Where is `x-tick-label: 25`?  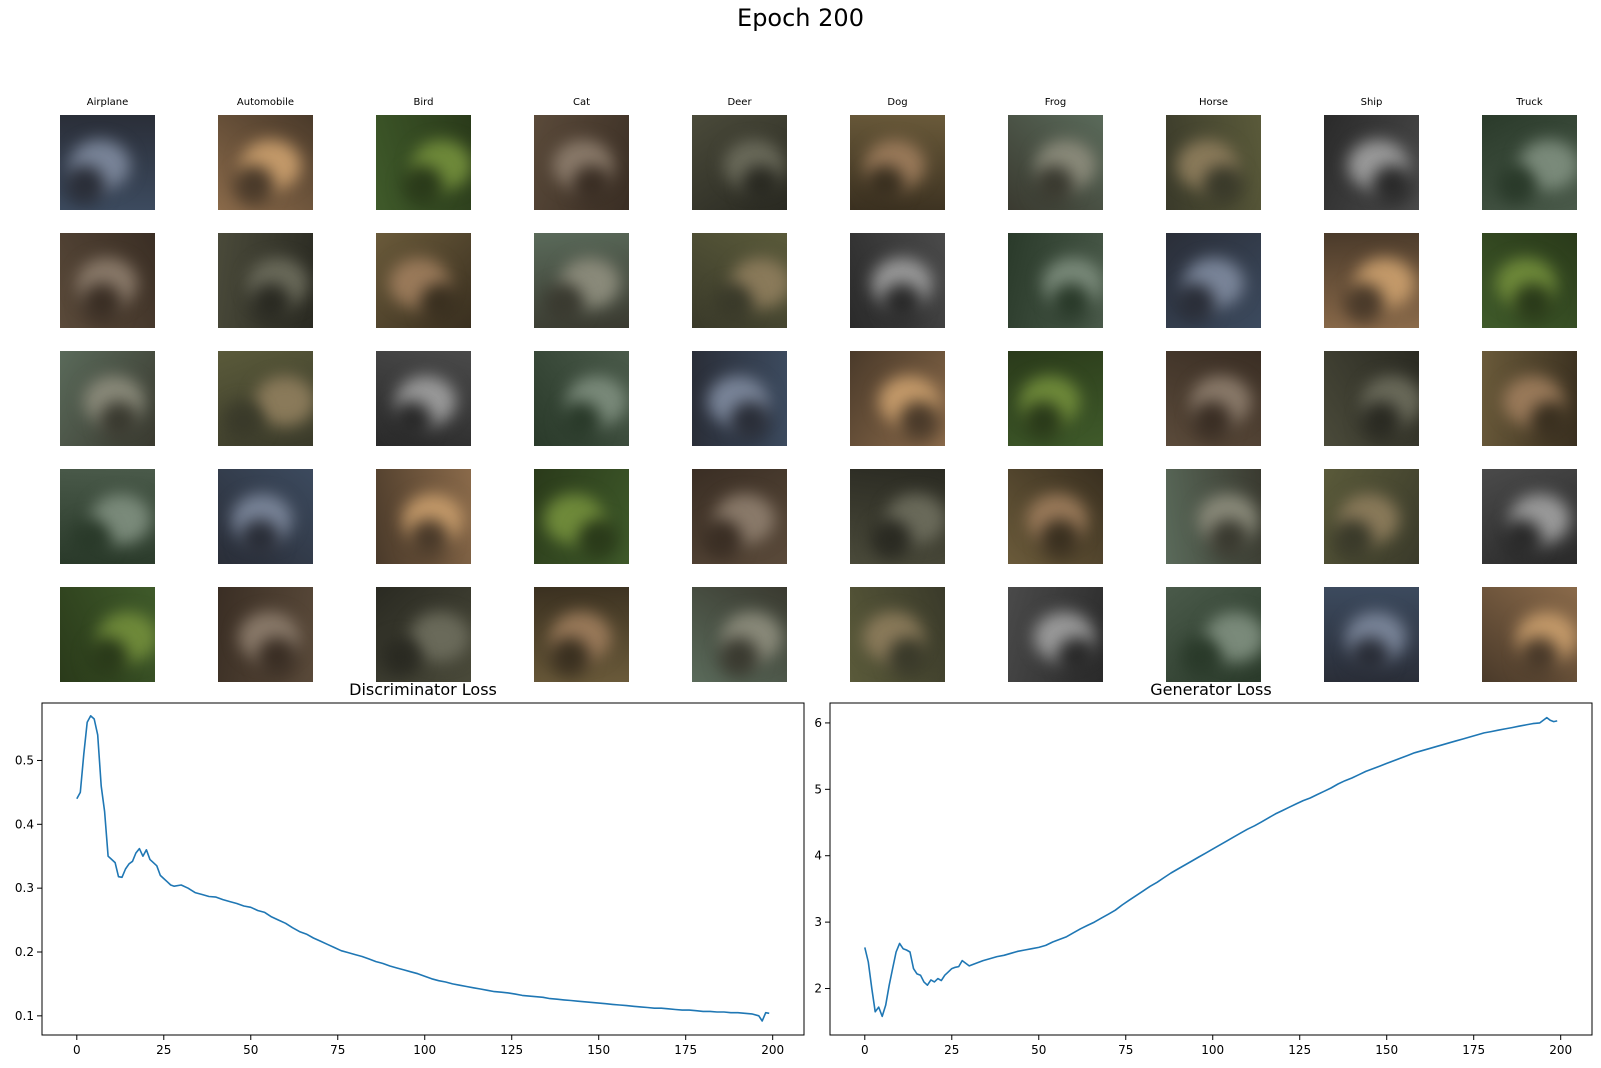
x-tick-label: 25 is located at coordinates (163, 1050).